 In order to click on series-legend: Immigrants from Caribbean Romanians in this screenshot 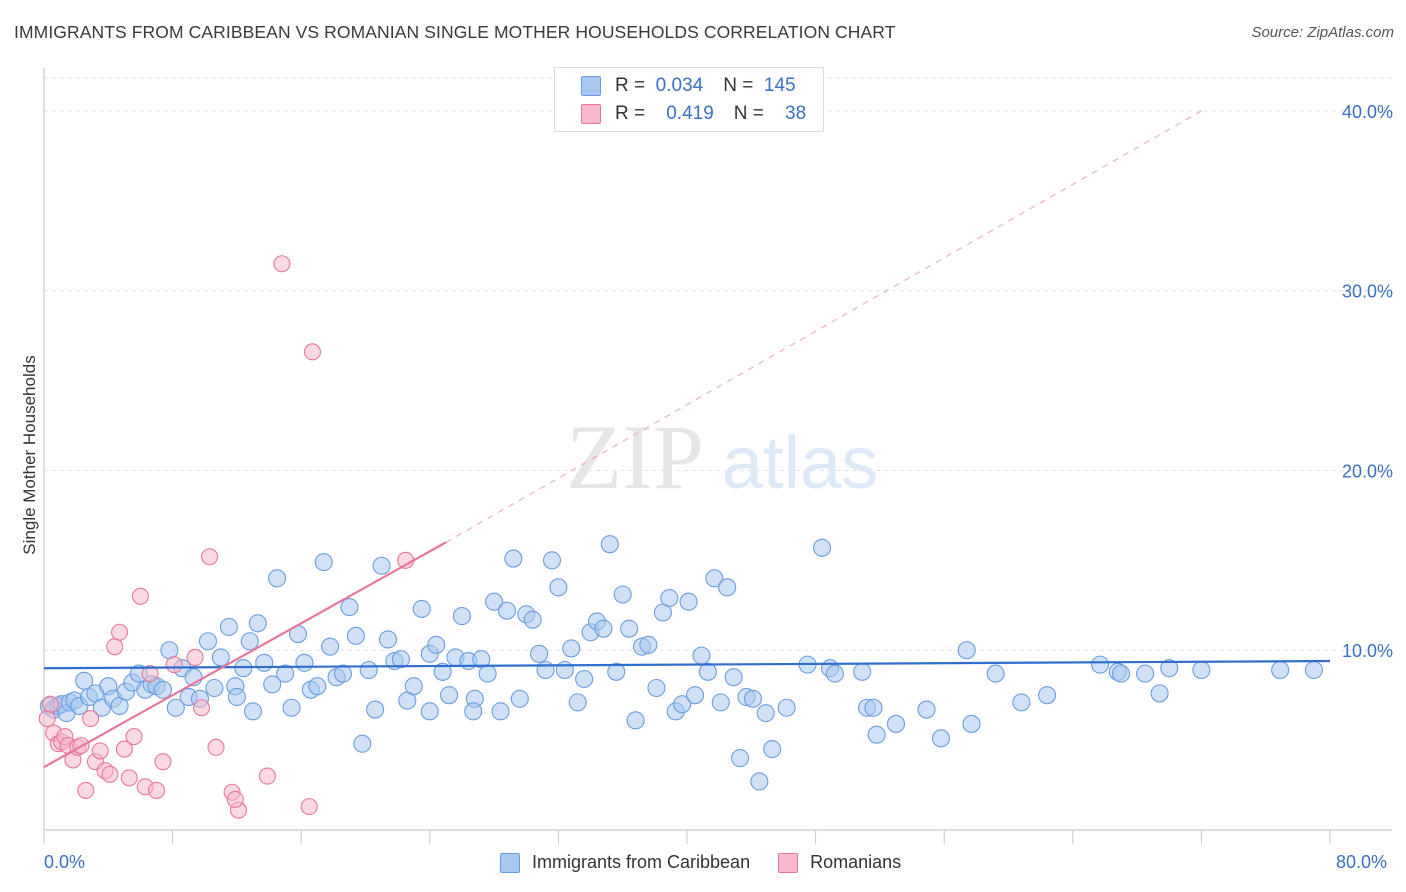, I will do `click(714, 862)`.